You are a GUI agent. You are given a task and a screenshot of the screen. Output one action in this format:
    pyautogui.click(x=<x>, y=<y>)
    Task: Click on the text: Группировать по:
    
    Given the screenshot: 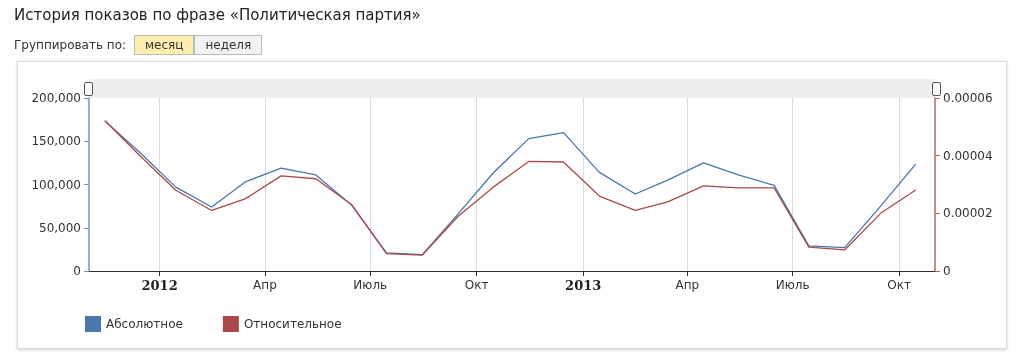 What is the action you would take?
    pyautogui.click(x=70, y=45)
    